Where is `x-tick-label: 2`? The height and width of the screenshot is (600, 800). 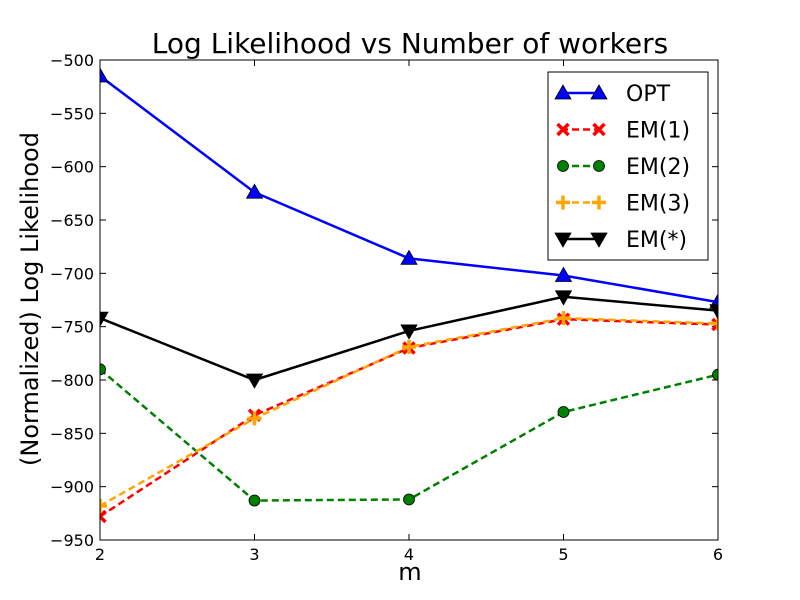
x-tick-label: 2 is located at coordinates (100, 554).